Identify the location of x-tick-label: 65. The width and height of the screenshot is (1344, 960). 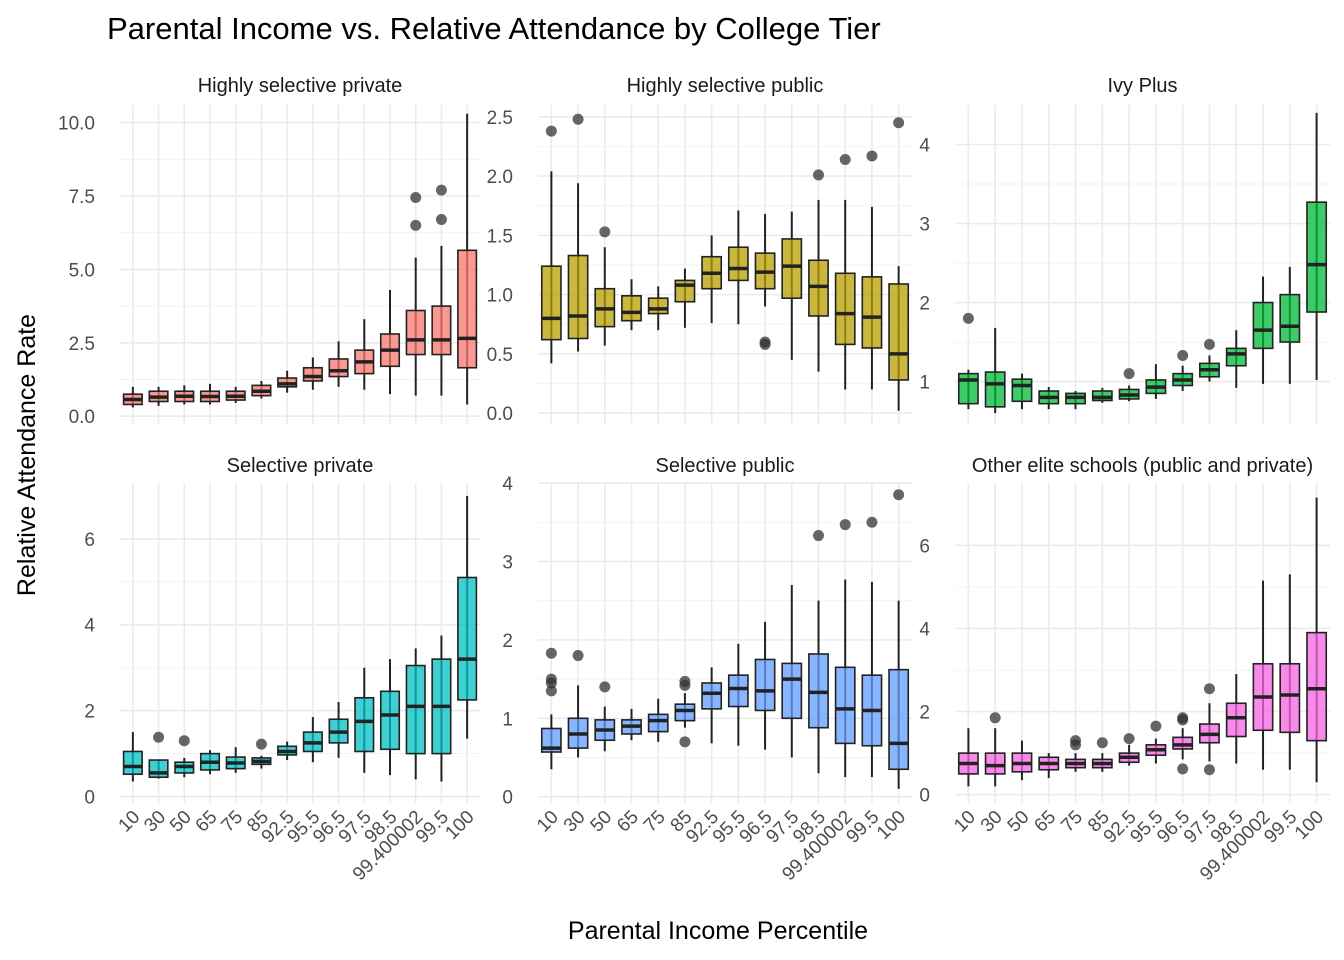
(1045, 822).